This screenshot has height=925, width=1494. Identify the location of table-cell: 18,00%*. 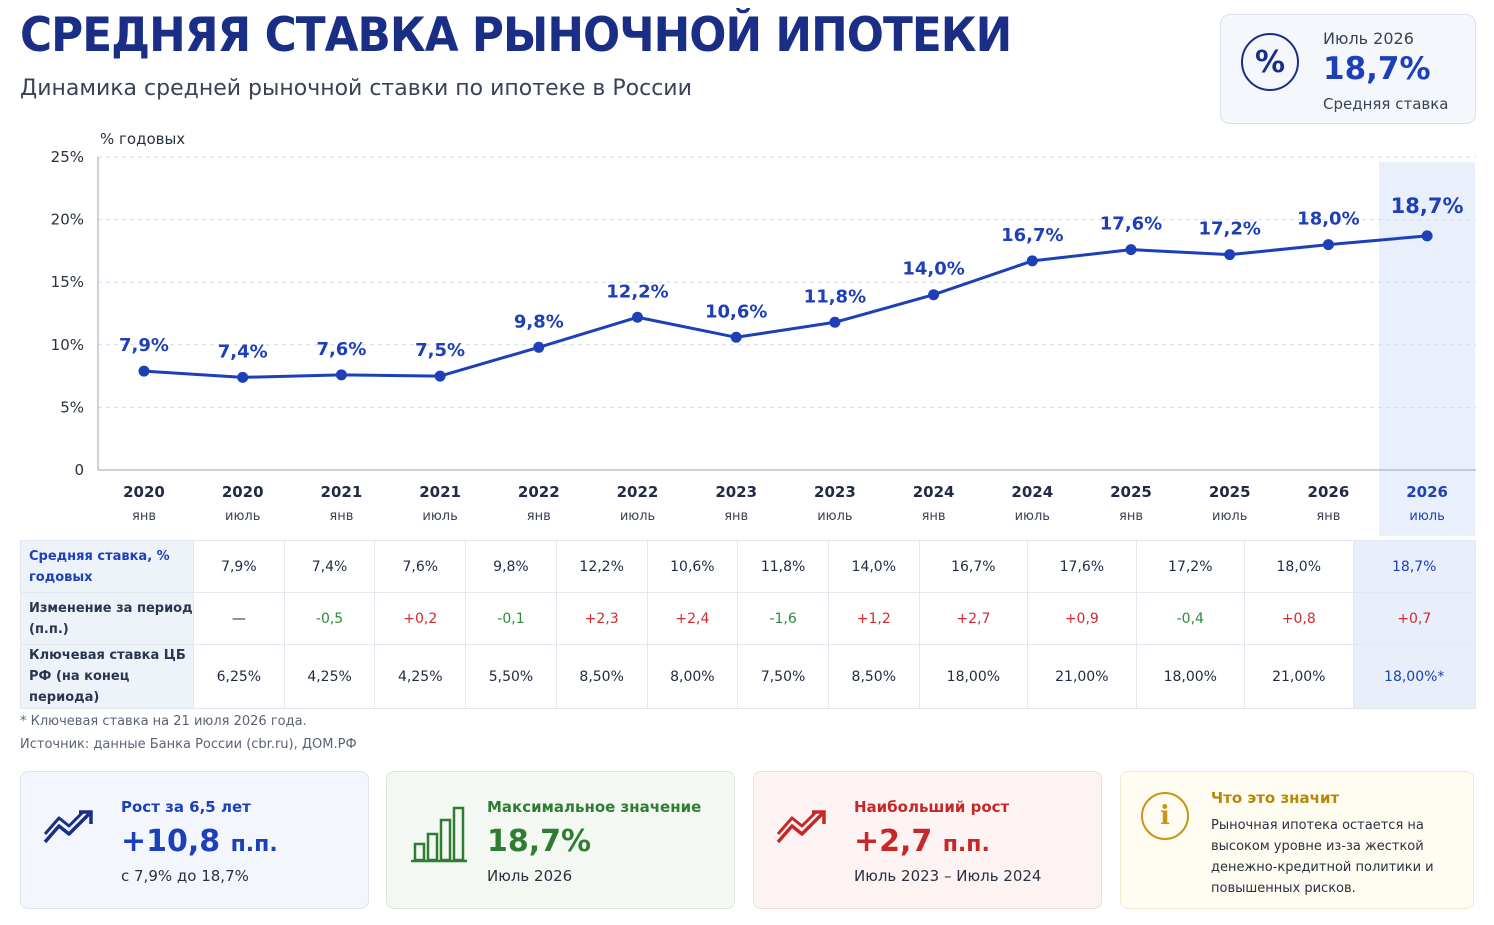
(1414, 676).